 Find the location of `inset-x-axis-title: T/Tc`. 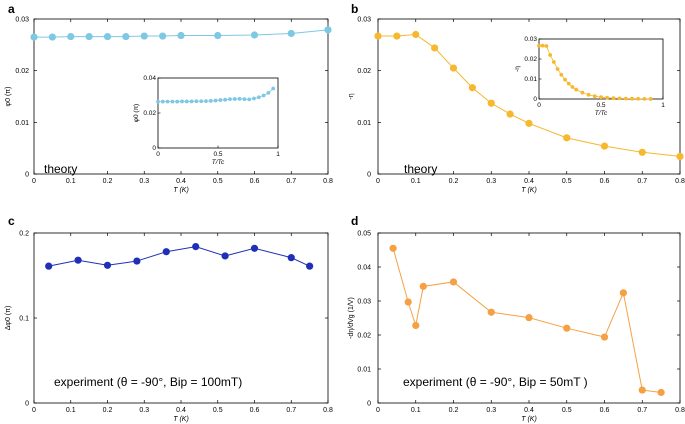

inset-x-axis-title: T/Tc is located at coordinates (601, 113).